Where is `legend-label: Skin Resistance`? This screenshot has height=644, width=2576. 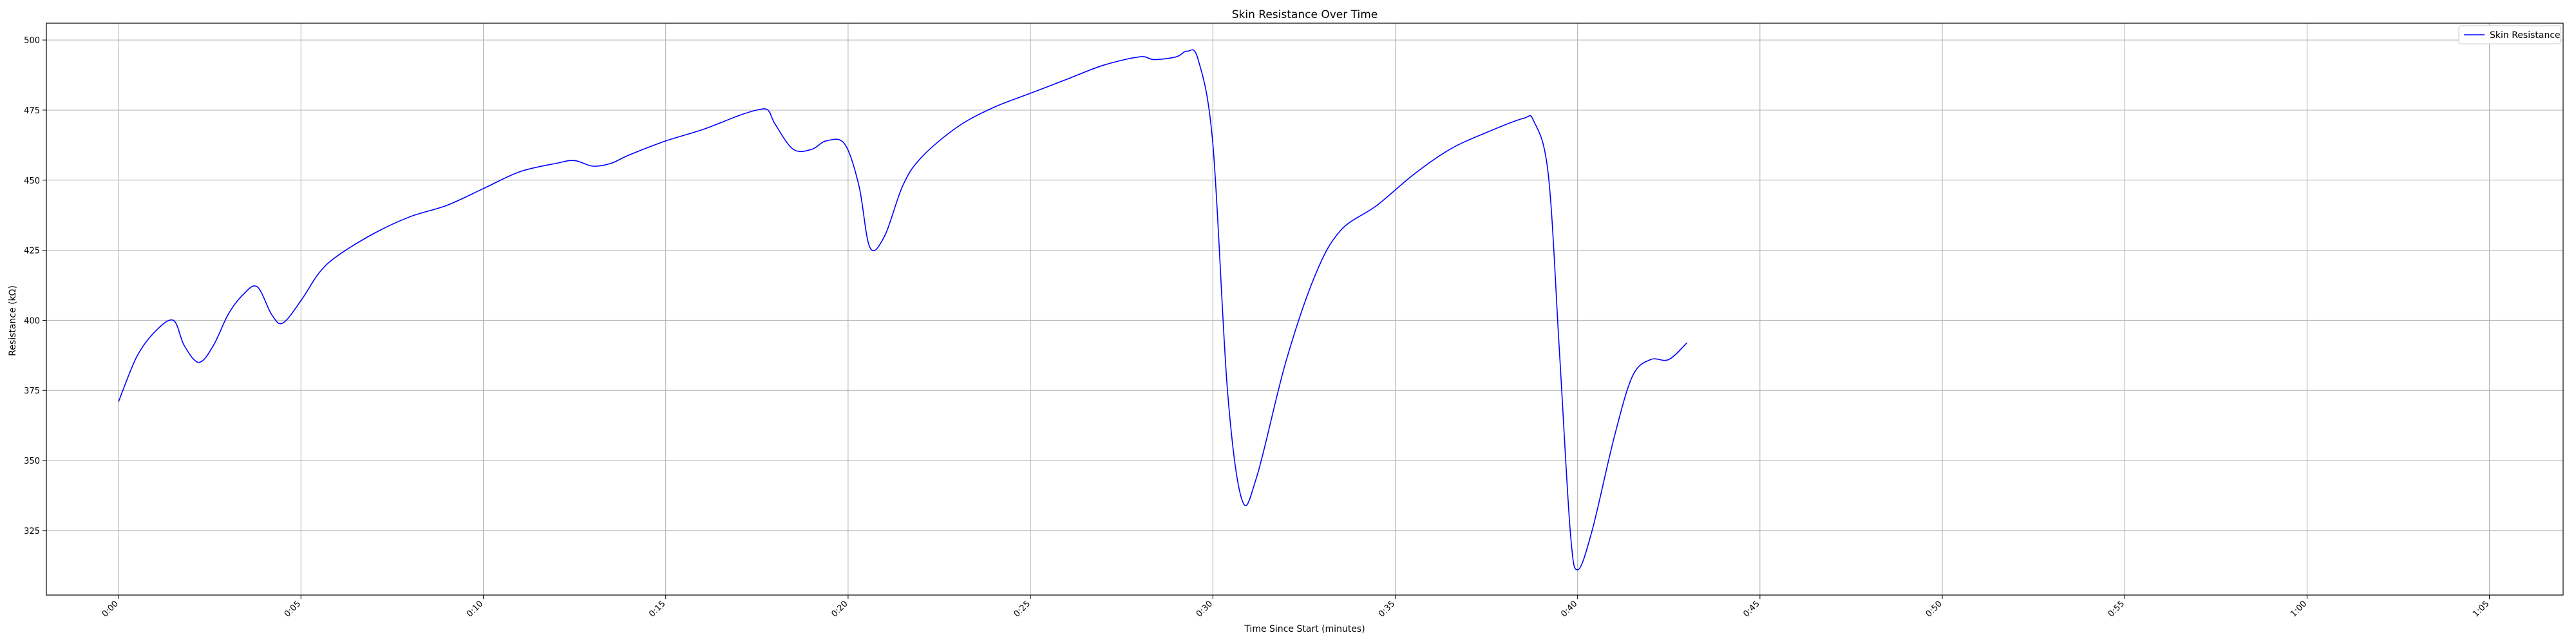 legend-label: Skin Resistance is located at coordinates (2525, 36).